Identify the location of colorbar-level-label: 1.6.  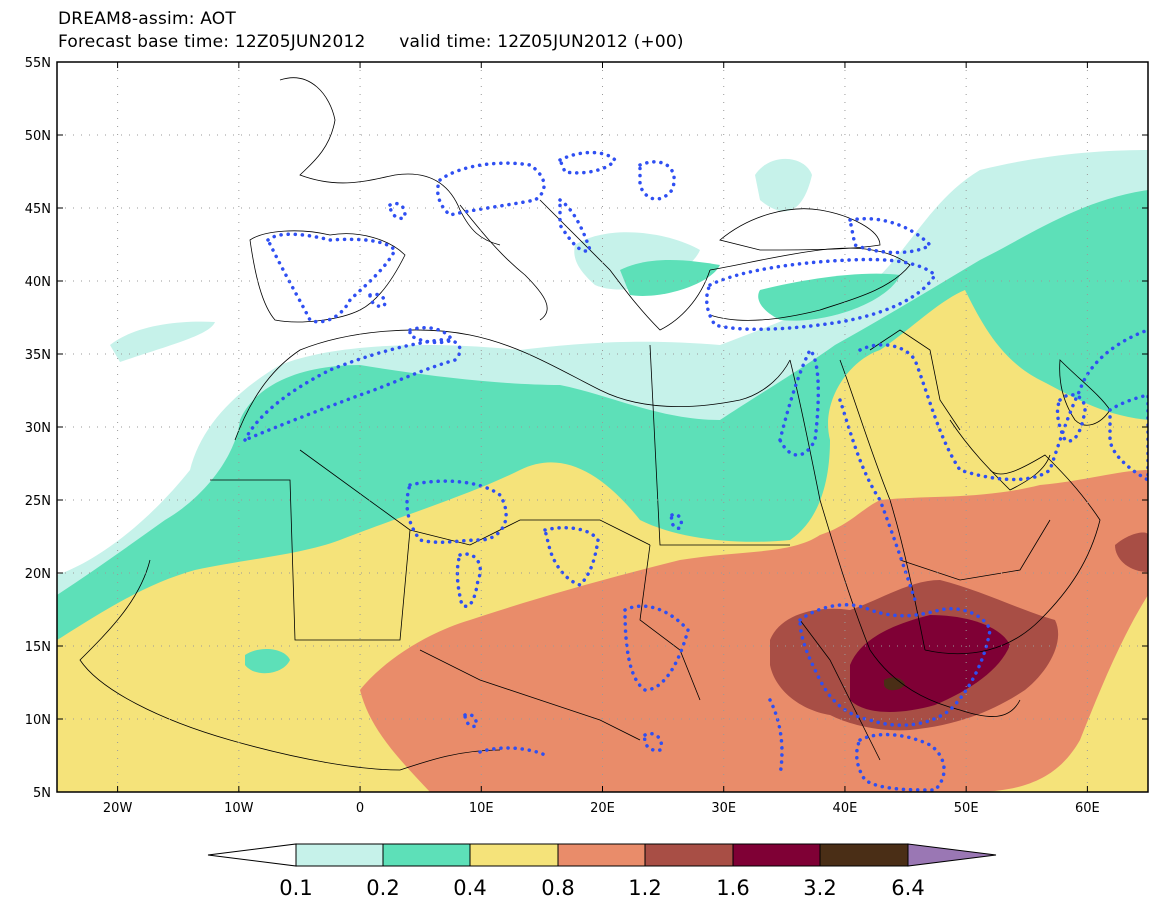
(732, 888).